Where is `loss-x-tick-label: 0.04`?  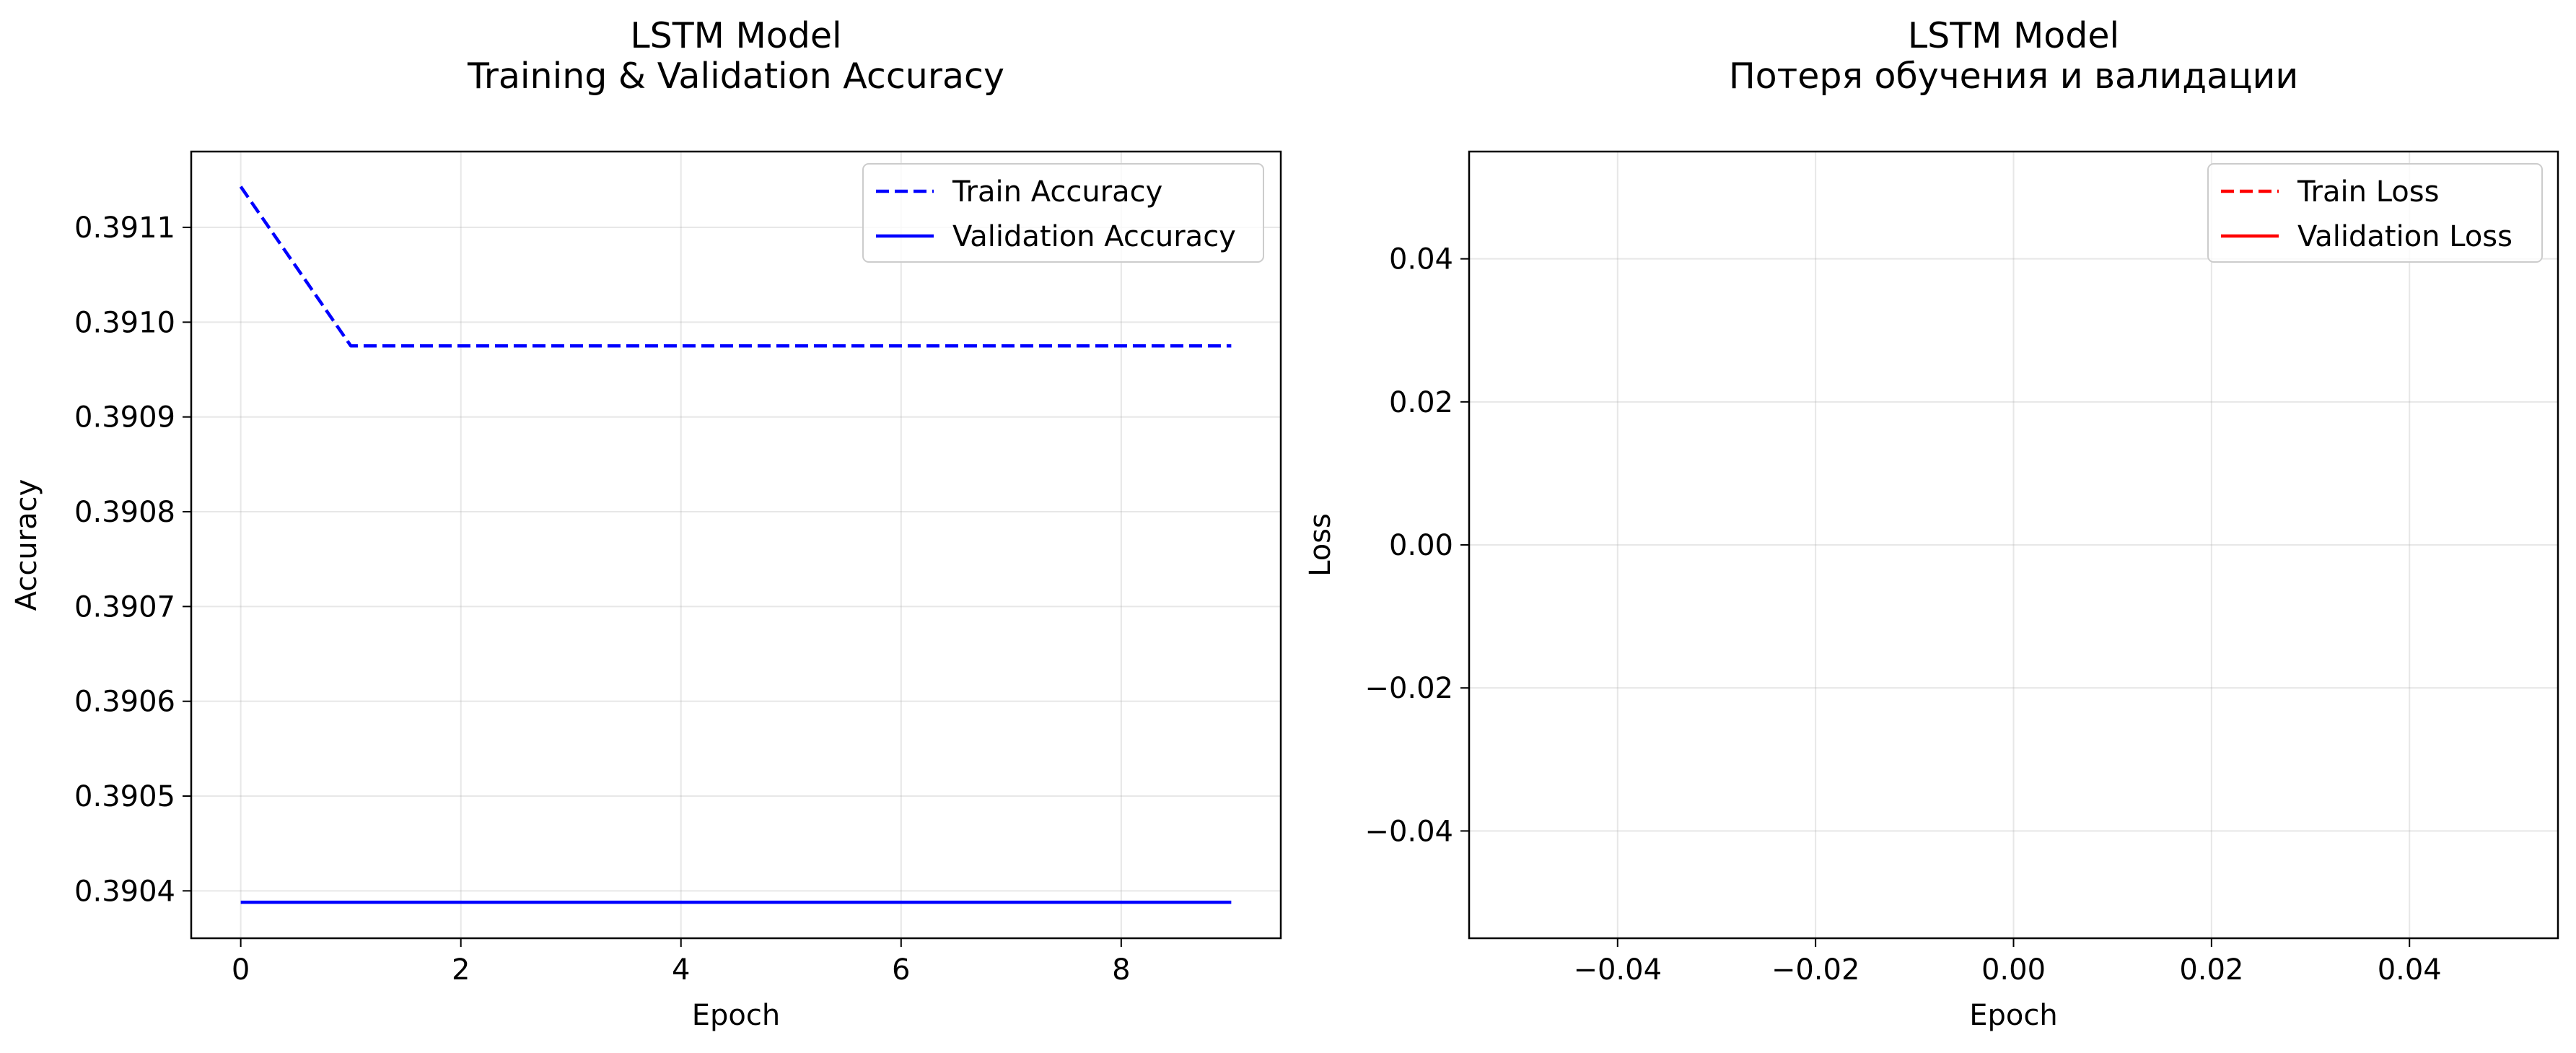
loss-x-tick-label: 0.04 is located at coordinates (2410, 970).